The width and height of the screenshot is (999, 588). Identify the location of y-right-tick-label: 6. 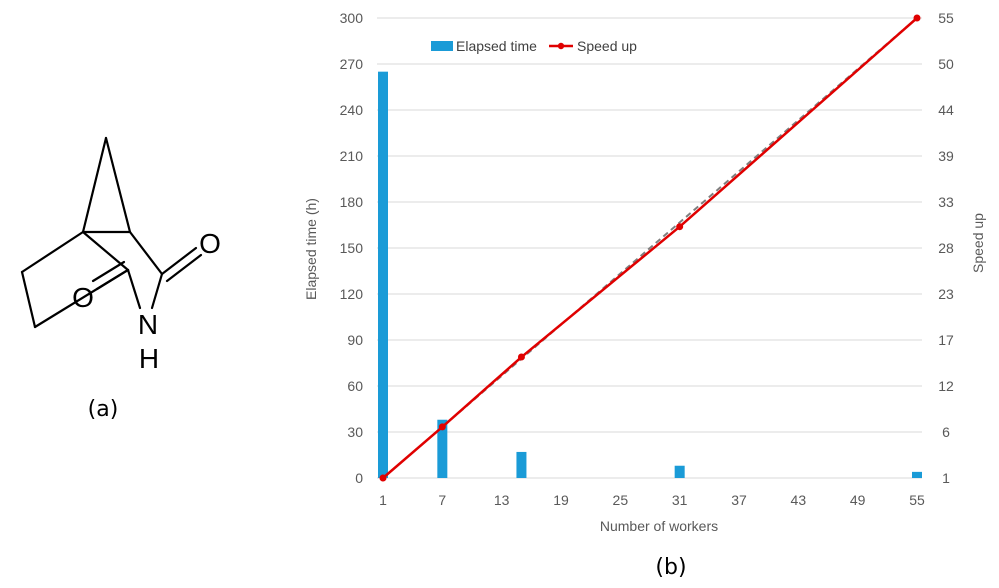
(946, 432).